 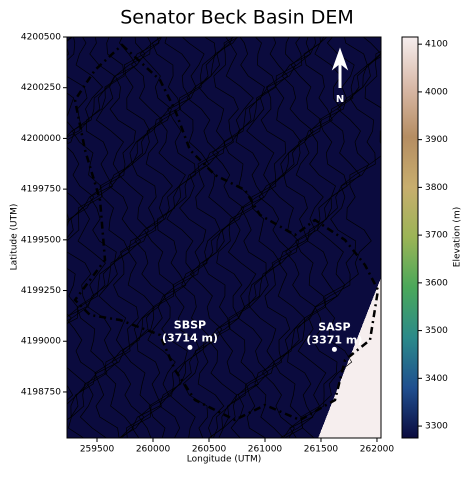 I want to click on y-tick-label: 4198750, so click(x=41, y=392).